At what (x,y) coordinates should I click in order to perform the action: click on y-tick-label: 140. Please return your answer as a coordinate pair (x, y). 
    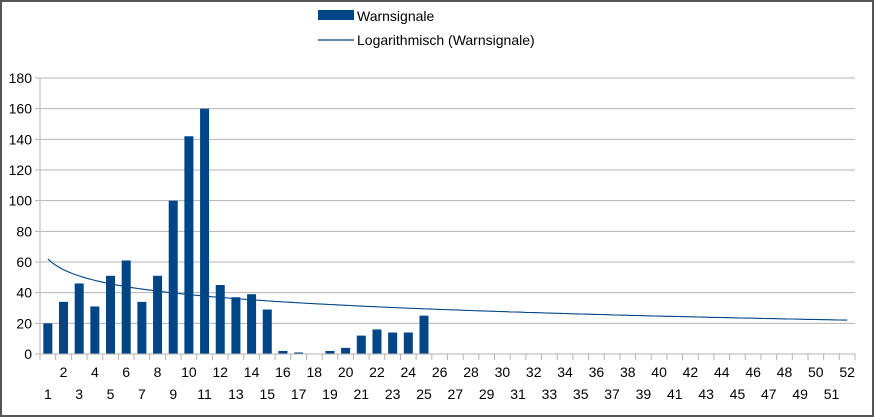
    Looking at the image, I should click on (21, 139).